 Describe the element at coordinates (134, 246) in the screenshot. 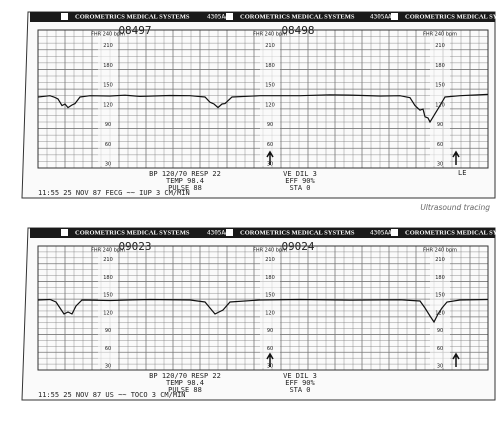

I see `page-number: 09023` at that location.